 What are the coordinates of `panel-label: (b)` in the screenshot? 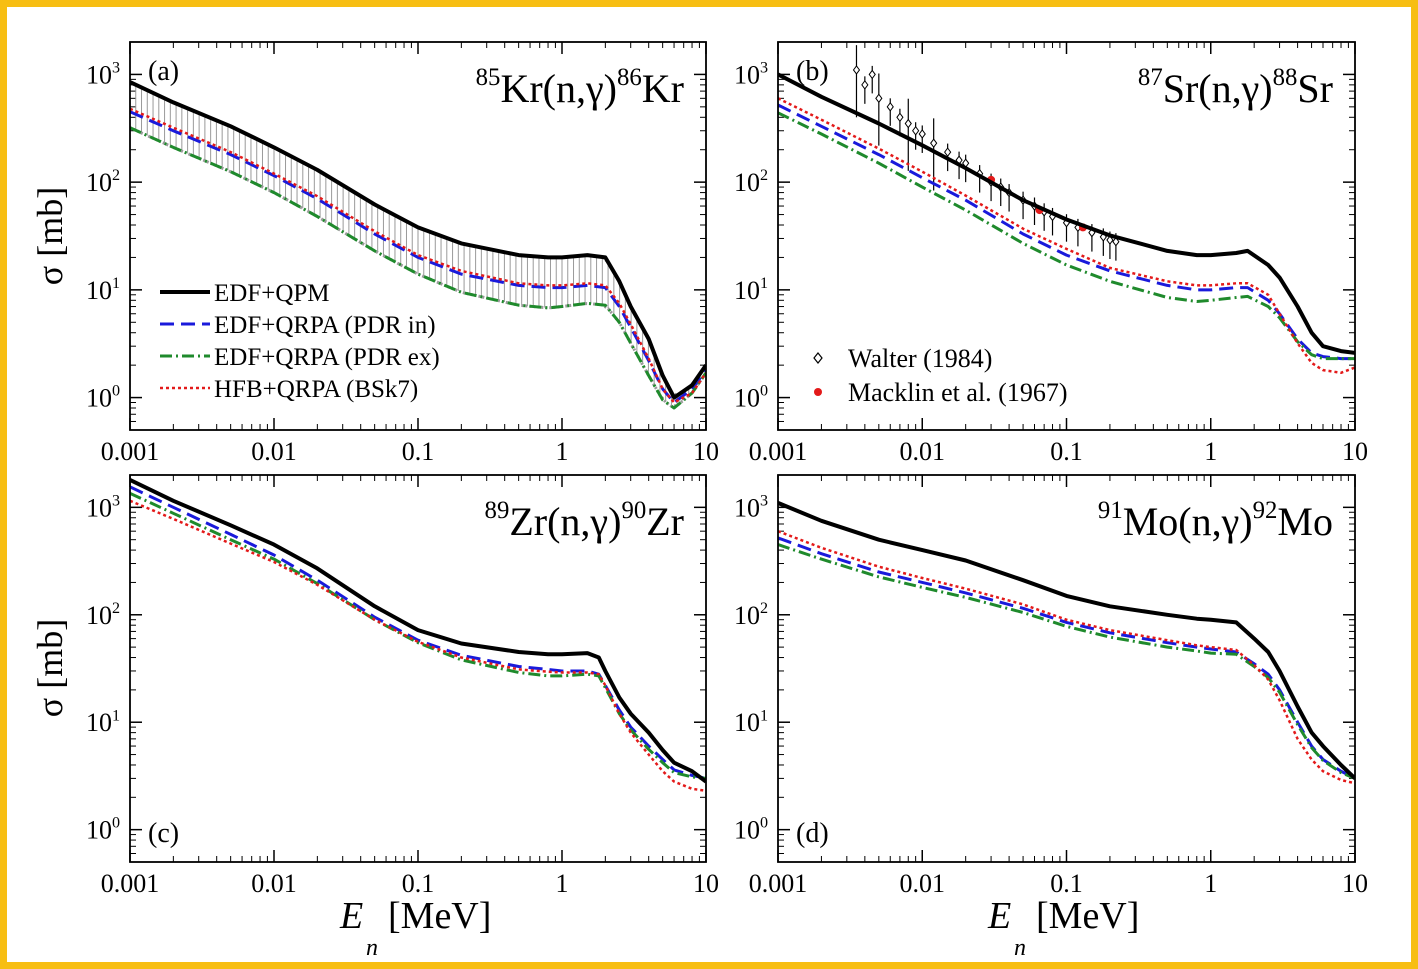 It's located at (812, 71).